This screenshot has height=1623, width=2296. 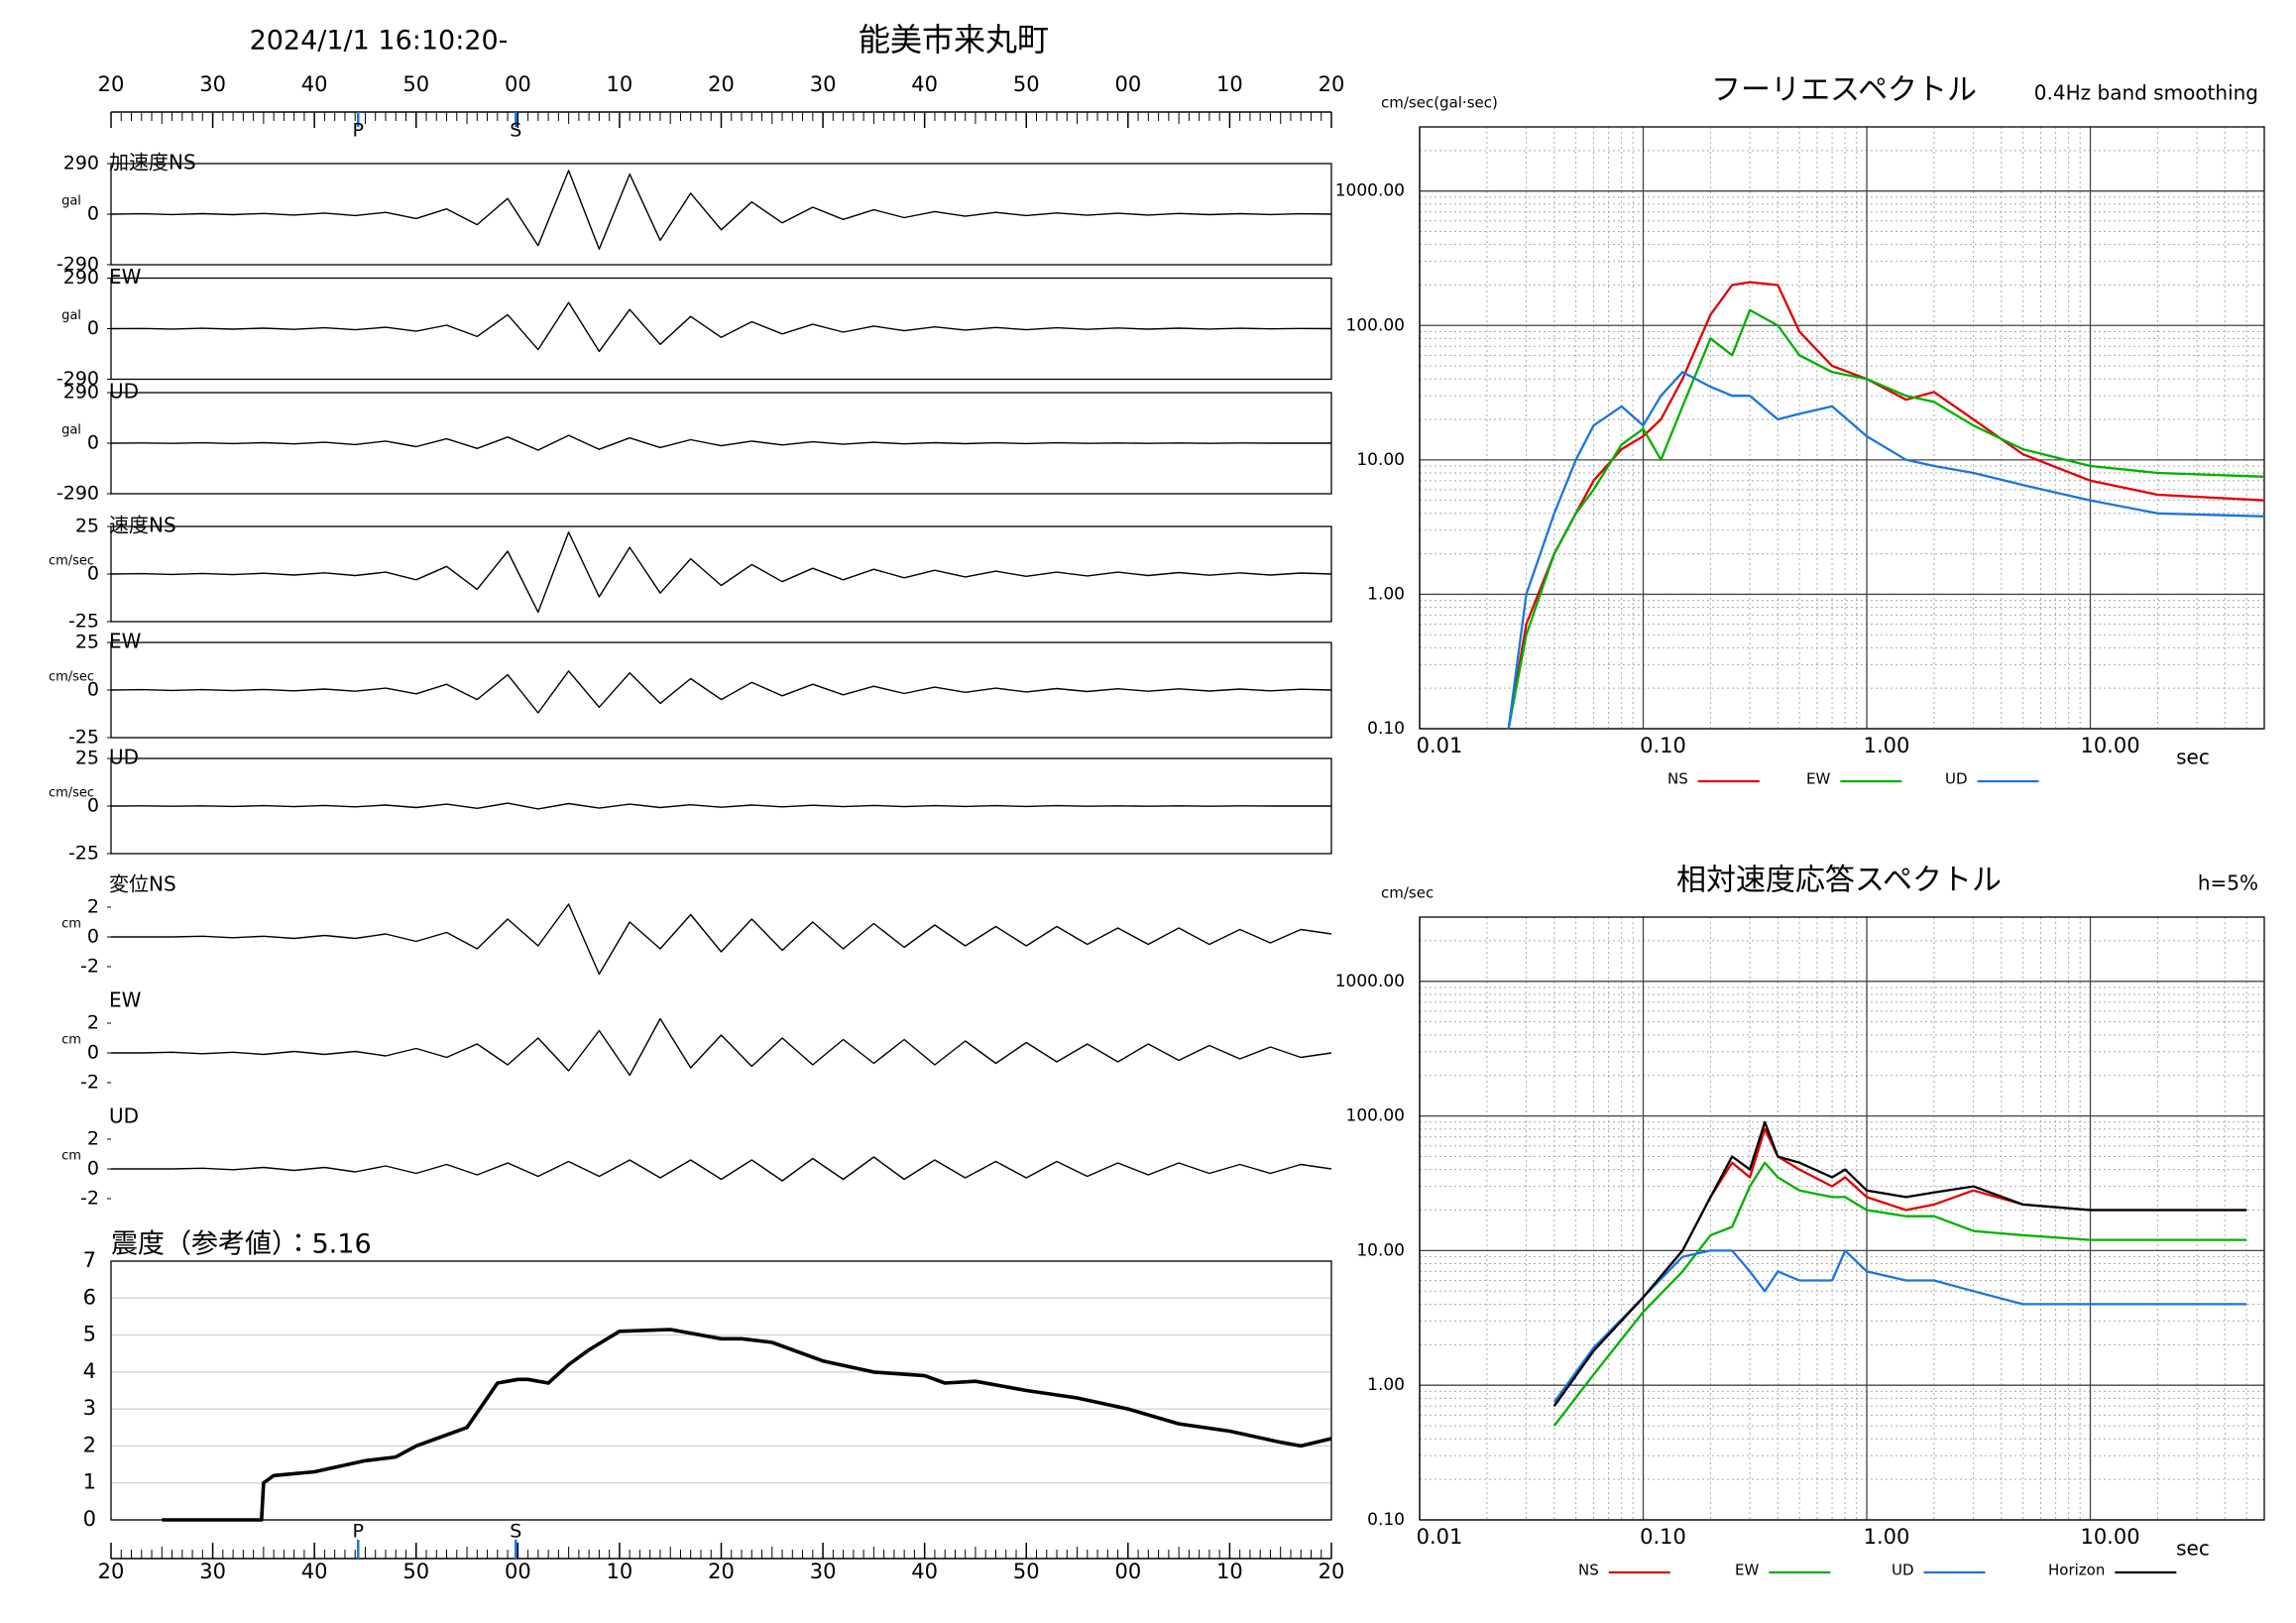 I want to click on y-tick-label: 1000.00, so click(x=1370, y=191).